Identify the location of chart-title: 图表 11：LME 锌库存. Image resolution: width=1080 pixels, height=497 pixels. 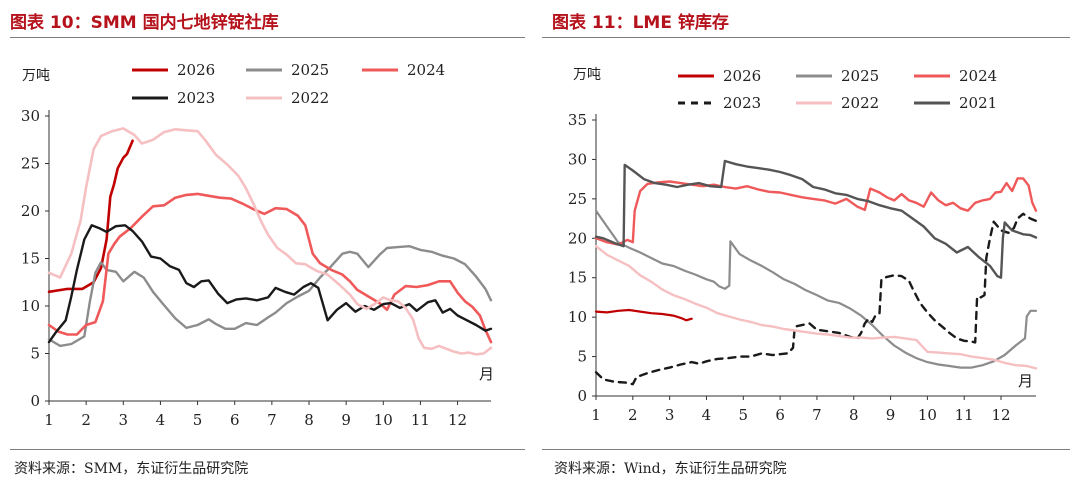
(640, 23).